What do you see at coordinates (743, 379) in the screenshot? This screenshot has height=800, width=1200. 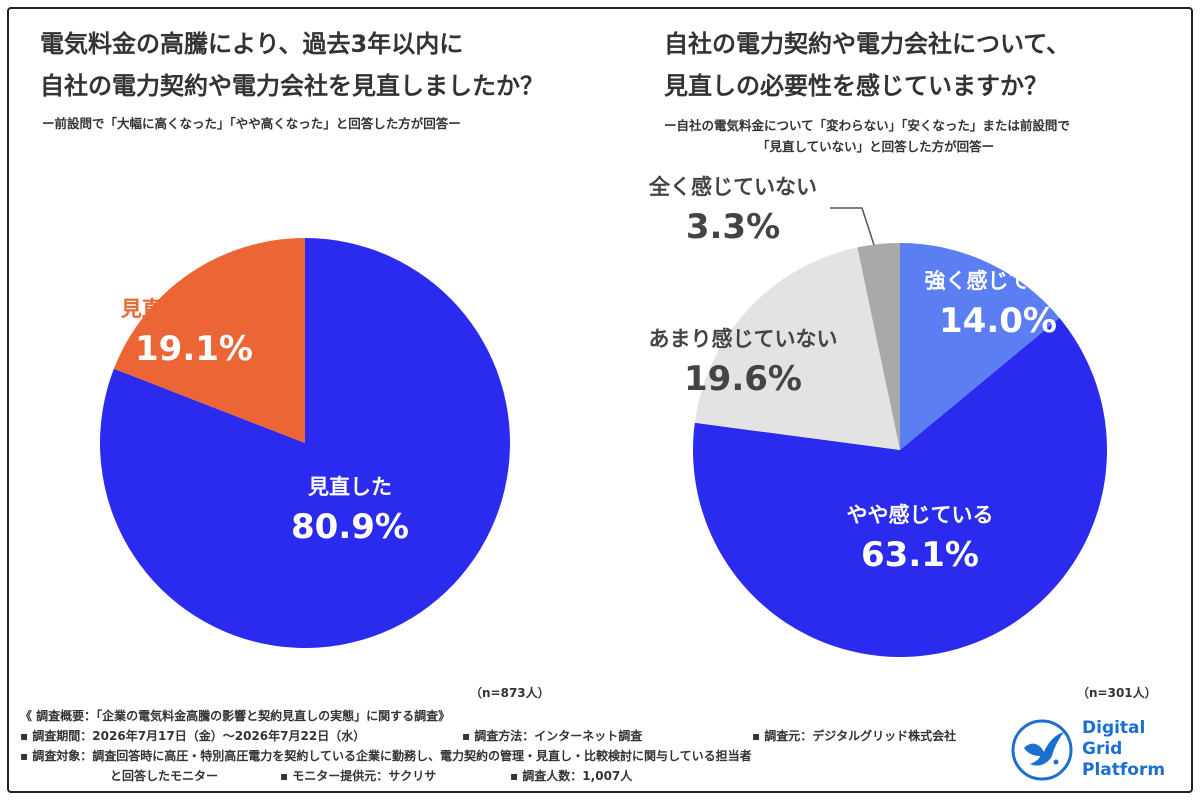 I see `right-pie-slice-2-value: 19.6%` at bounding box center [743, 379].